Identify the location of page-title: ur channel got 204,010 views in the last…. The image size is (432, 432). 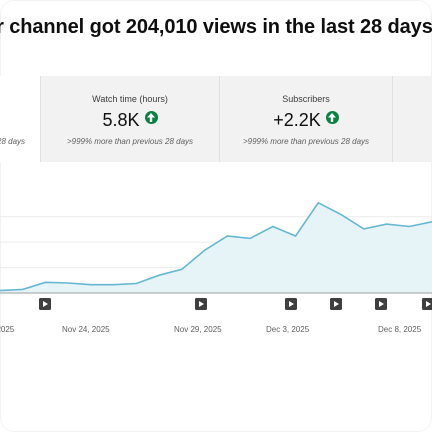
(216, 27).